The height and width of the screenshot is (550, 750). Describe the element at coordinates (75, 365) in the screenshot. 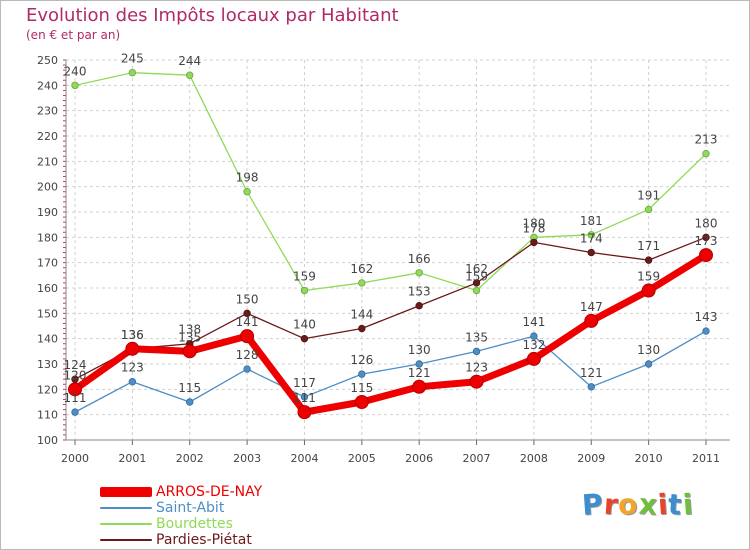

I see `data-label: 124` at that location.